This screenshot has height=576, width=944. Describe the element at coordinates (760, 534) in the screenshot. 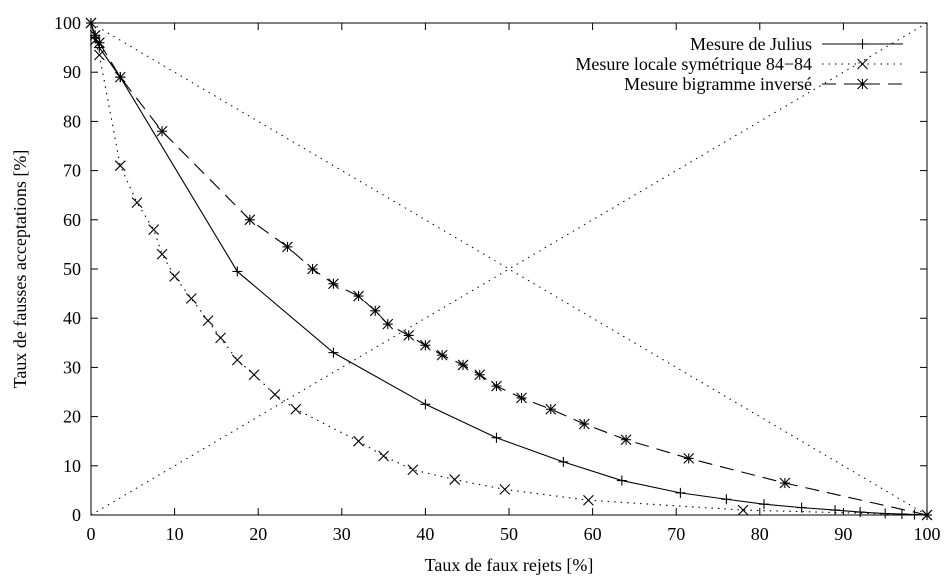

I see `x-tick-label: 80` at that location.